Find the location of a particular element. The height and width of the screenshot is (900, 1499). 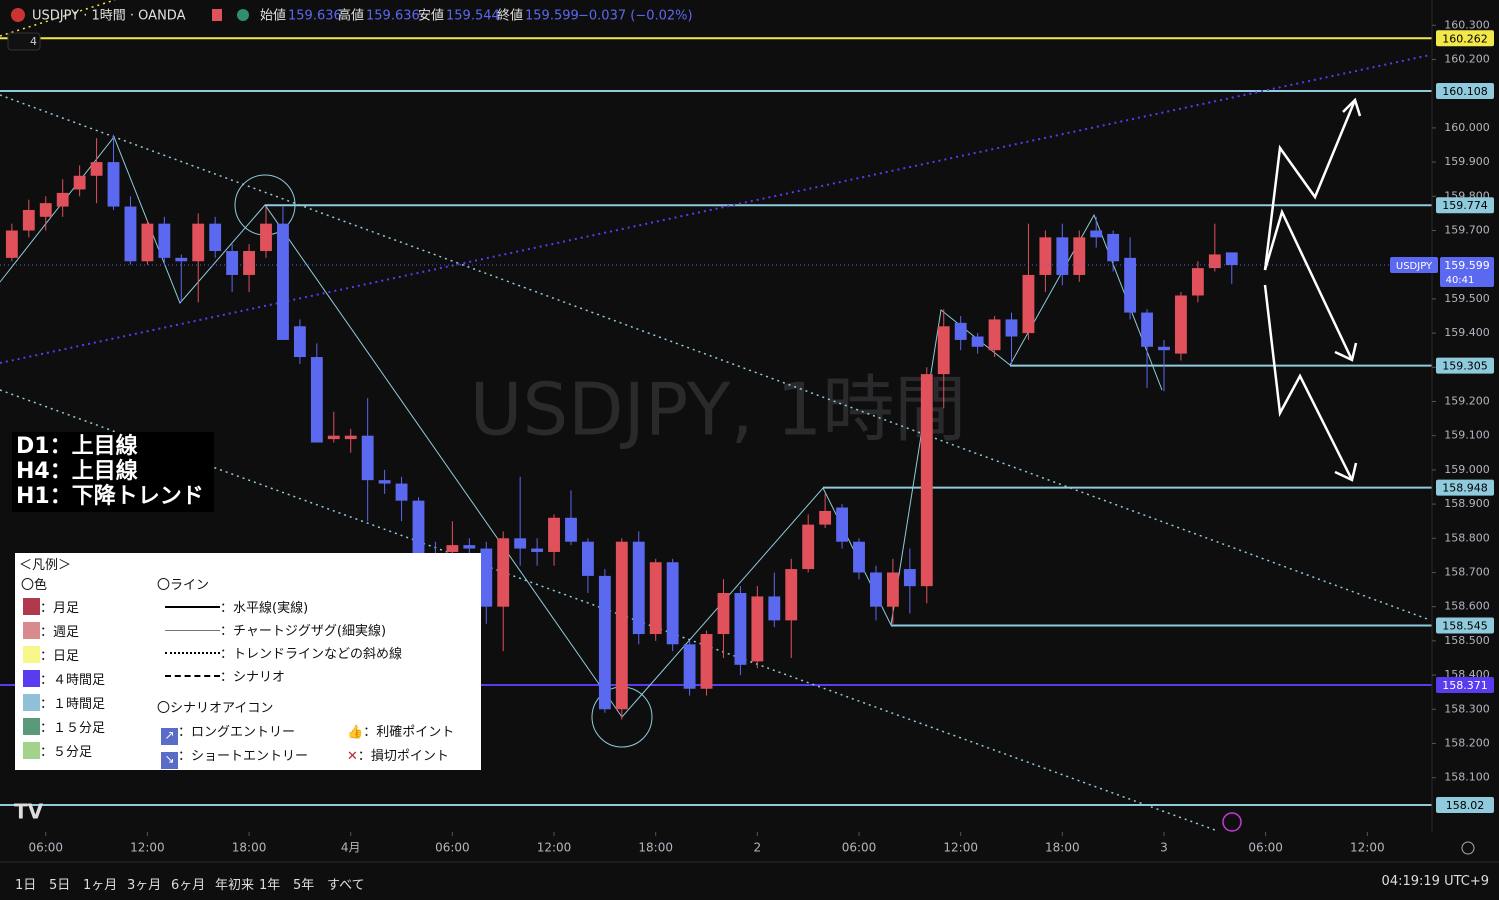

legend-color-item: ：５分足 is located at coordinates (57, 750).